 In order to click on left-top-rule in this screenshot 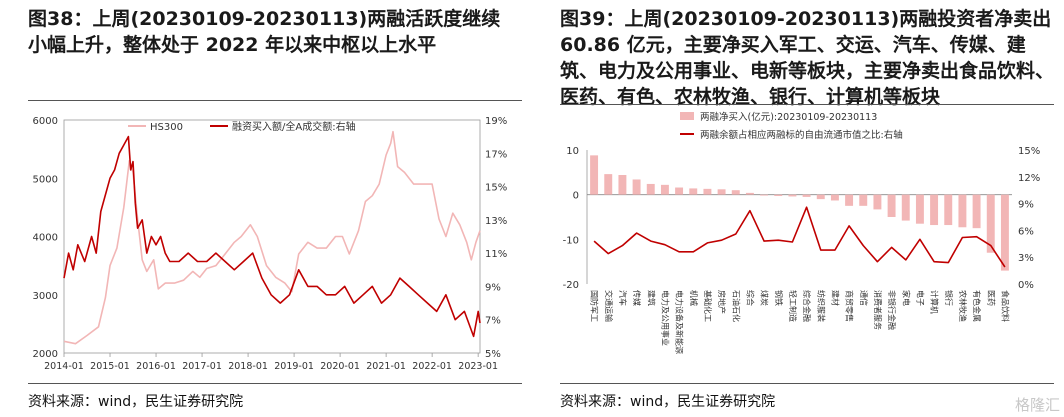, I will do `click(275, 100)`.